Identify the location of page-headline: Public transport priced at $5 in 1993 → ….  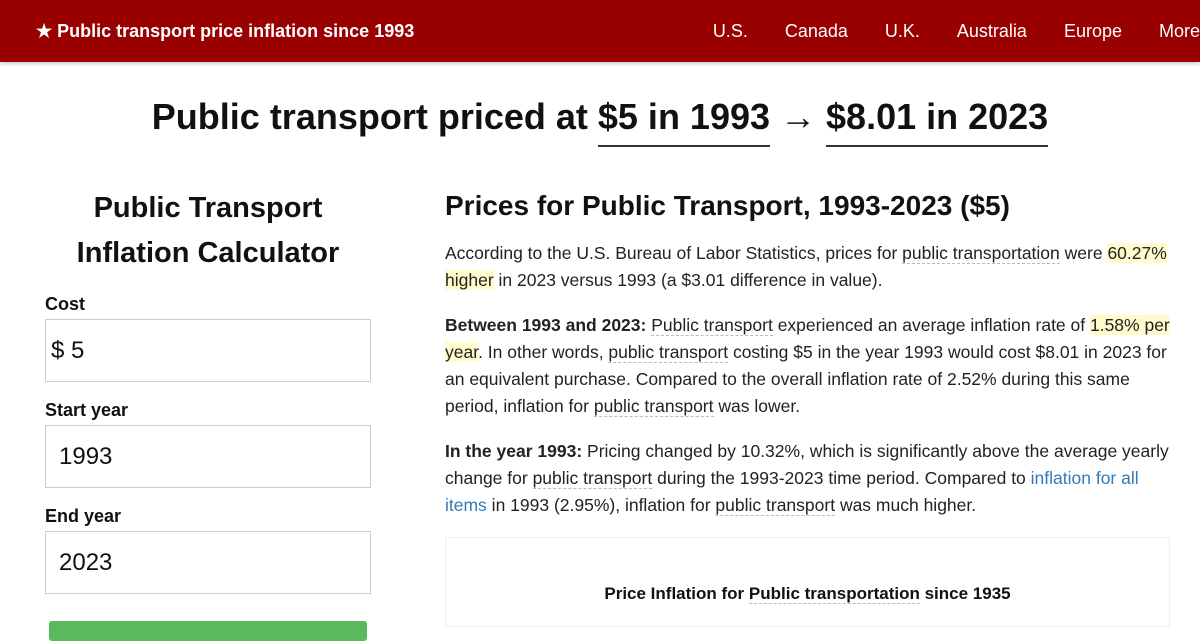
(600, 121).